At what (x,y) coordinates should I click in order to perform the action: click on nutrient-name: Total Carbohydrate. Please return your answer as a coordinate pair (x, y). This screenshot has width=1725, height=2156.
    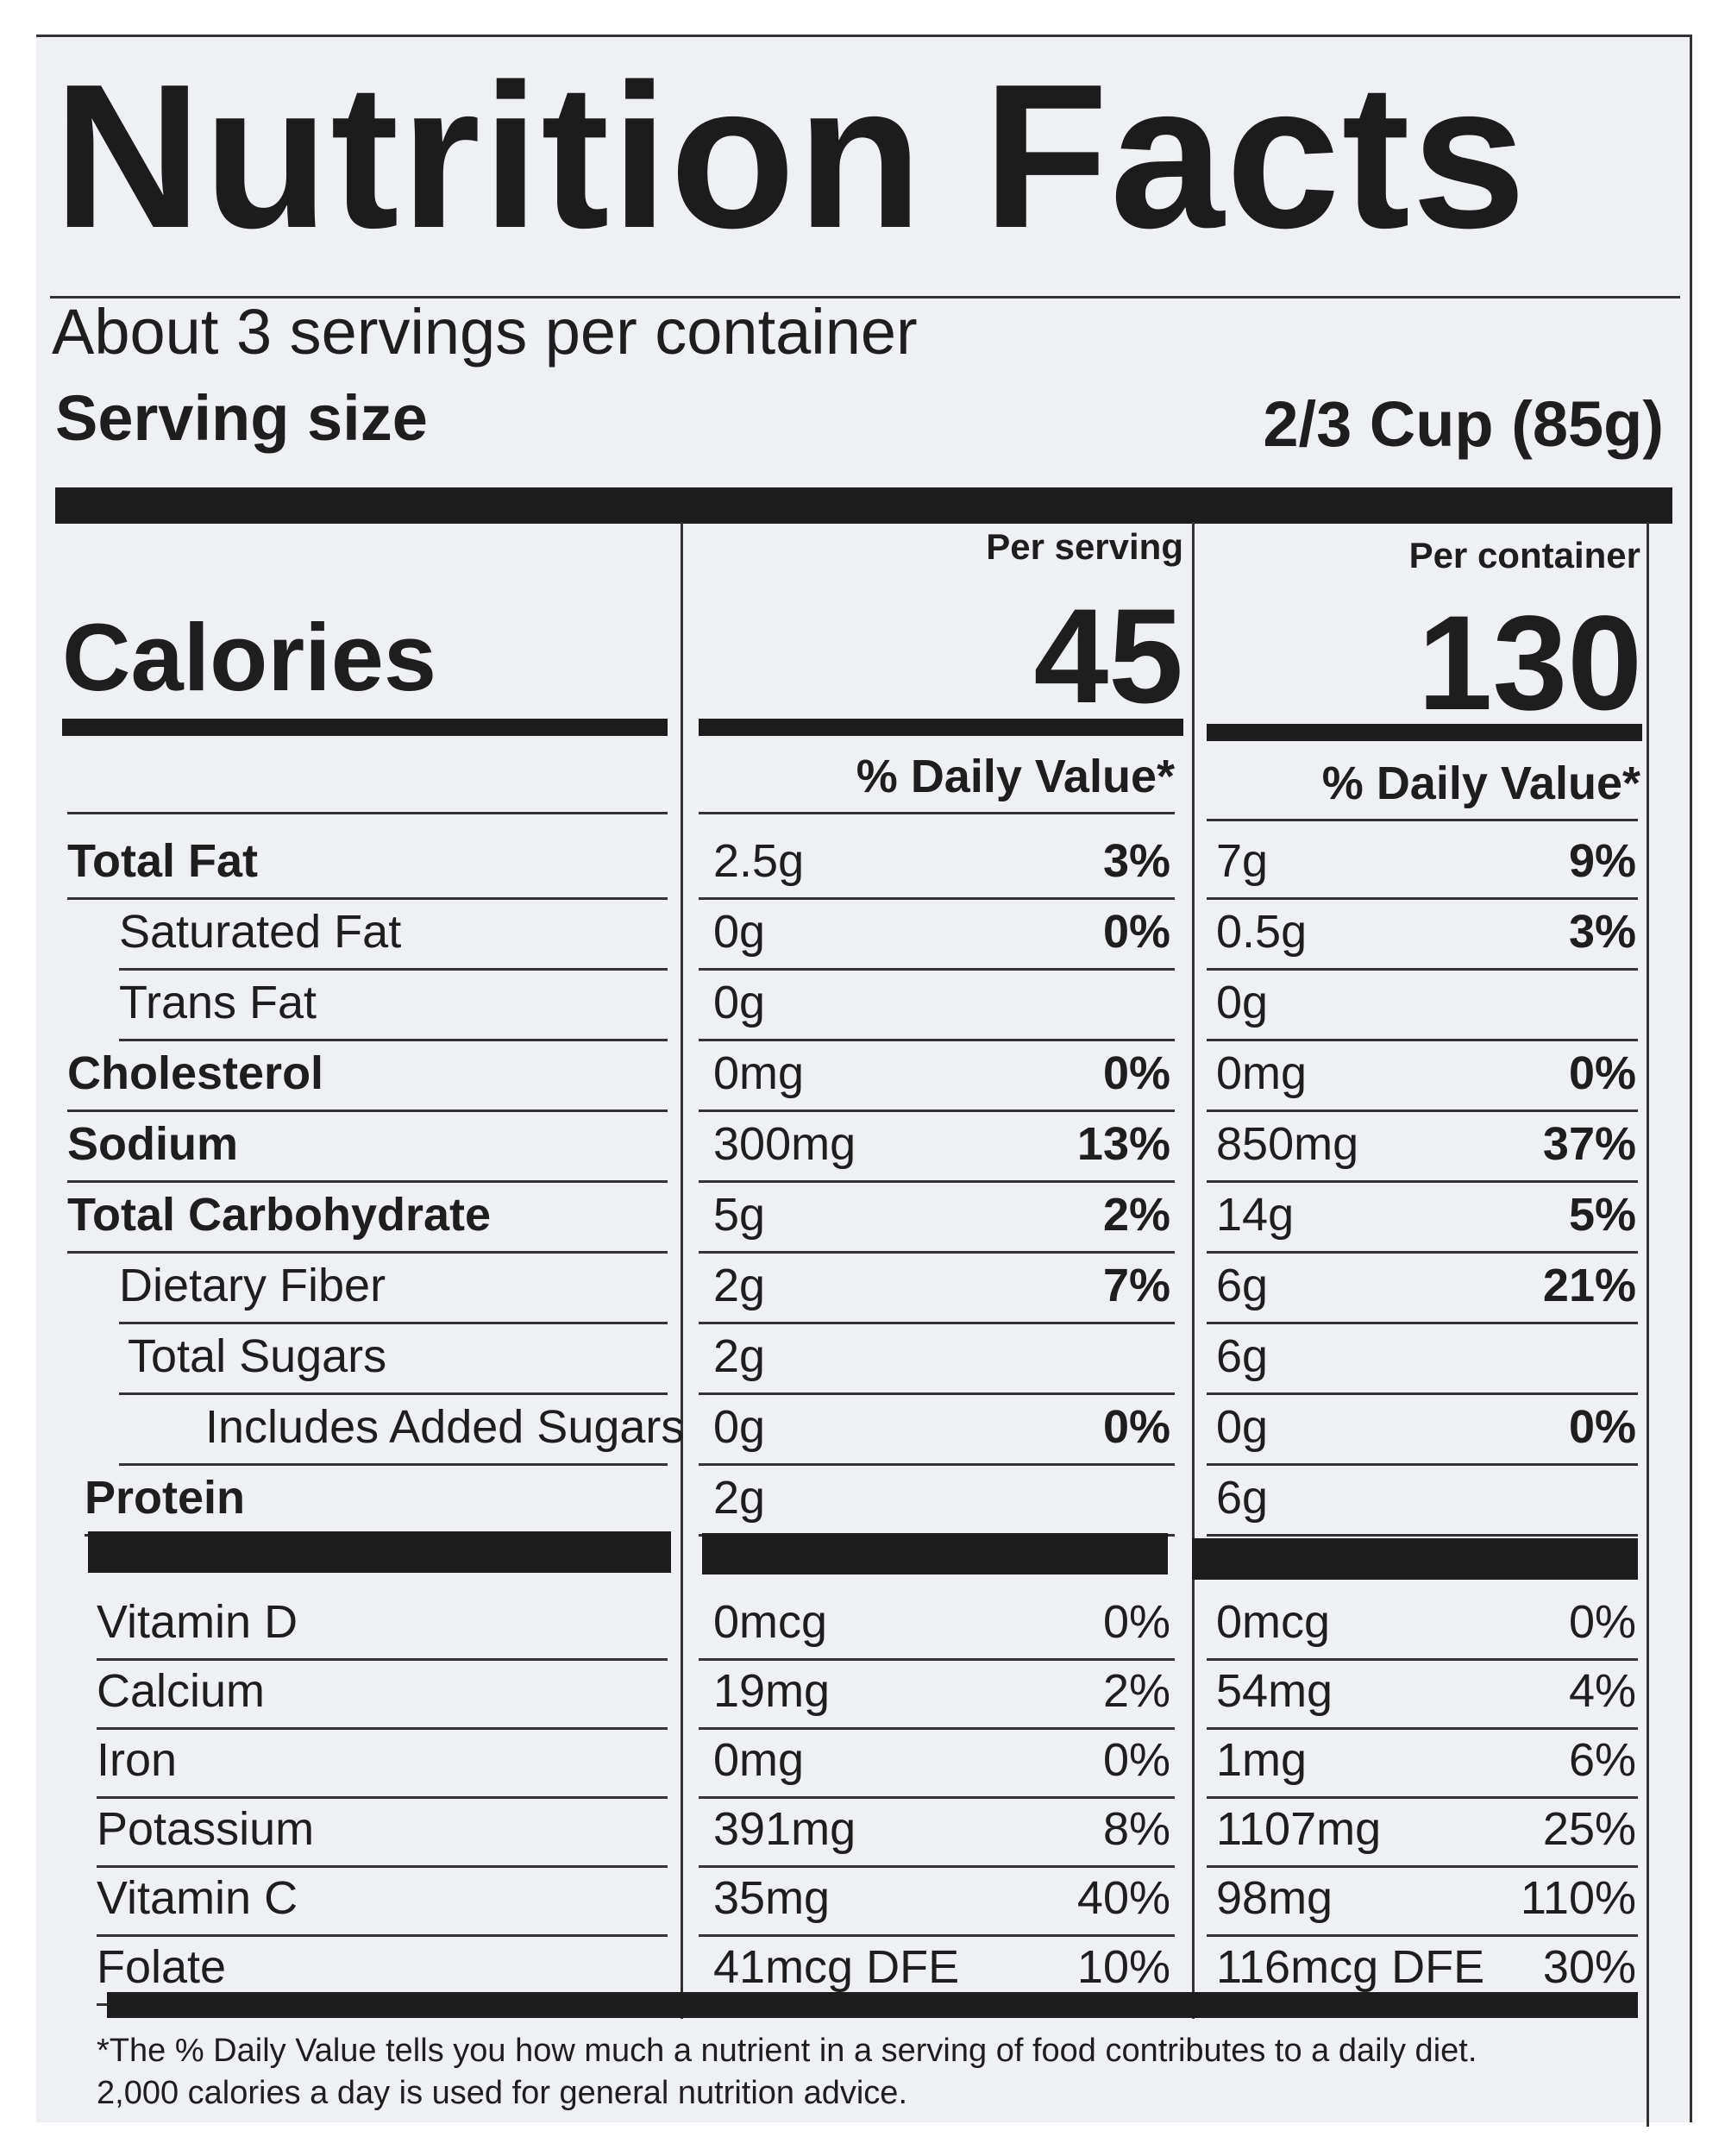
    Looking at the image, I should click on (279, 1215).